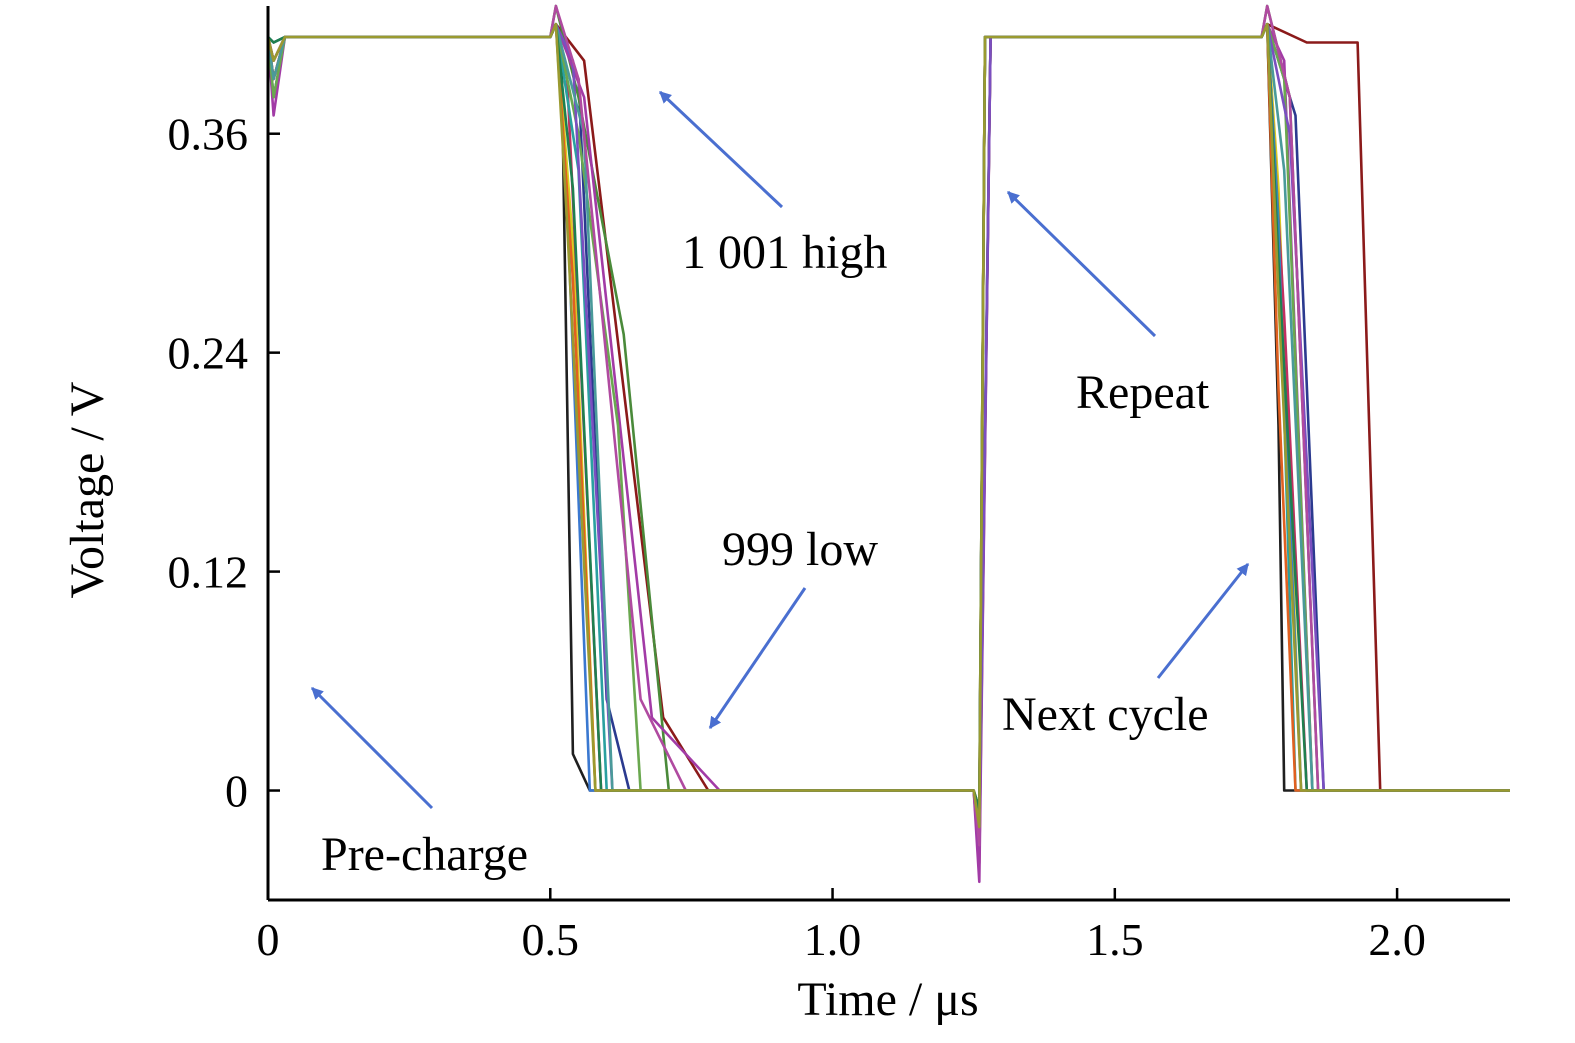  What do you see at coordinates (887, 999) in the screenshot?
I see `x-axis-label: Time / μs` at bounding box center [887, 999].